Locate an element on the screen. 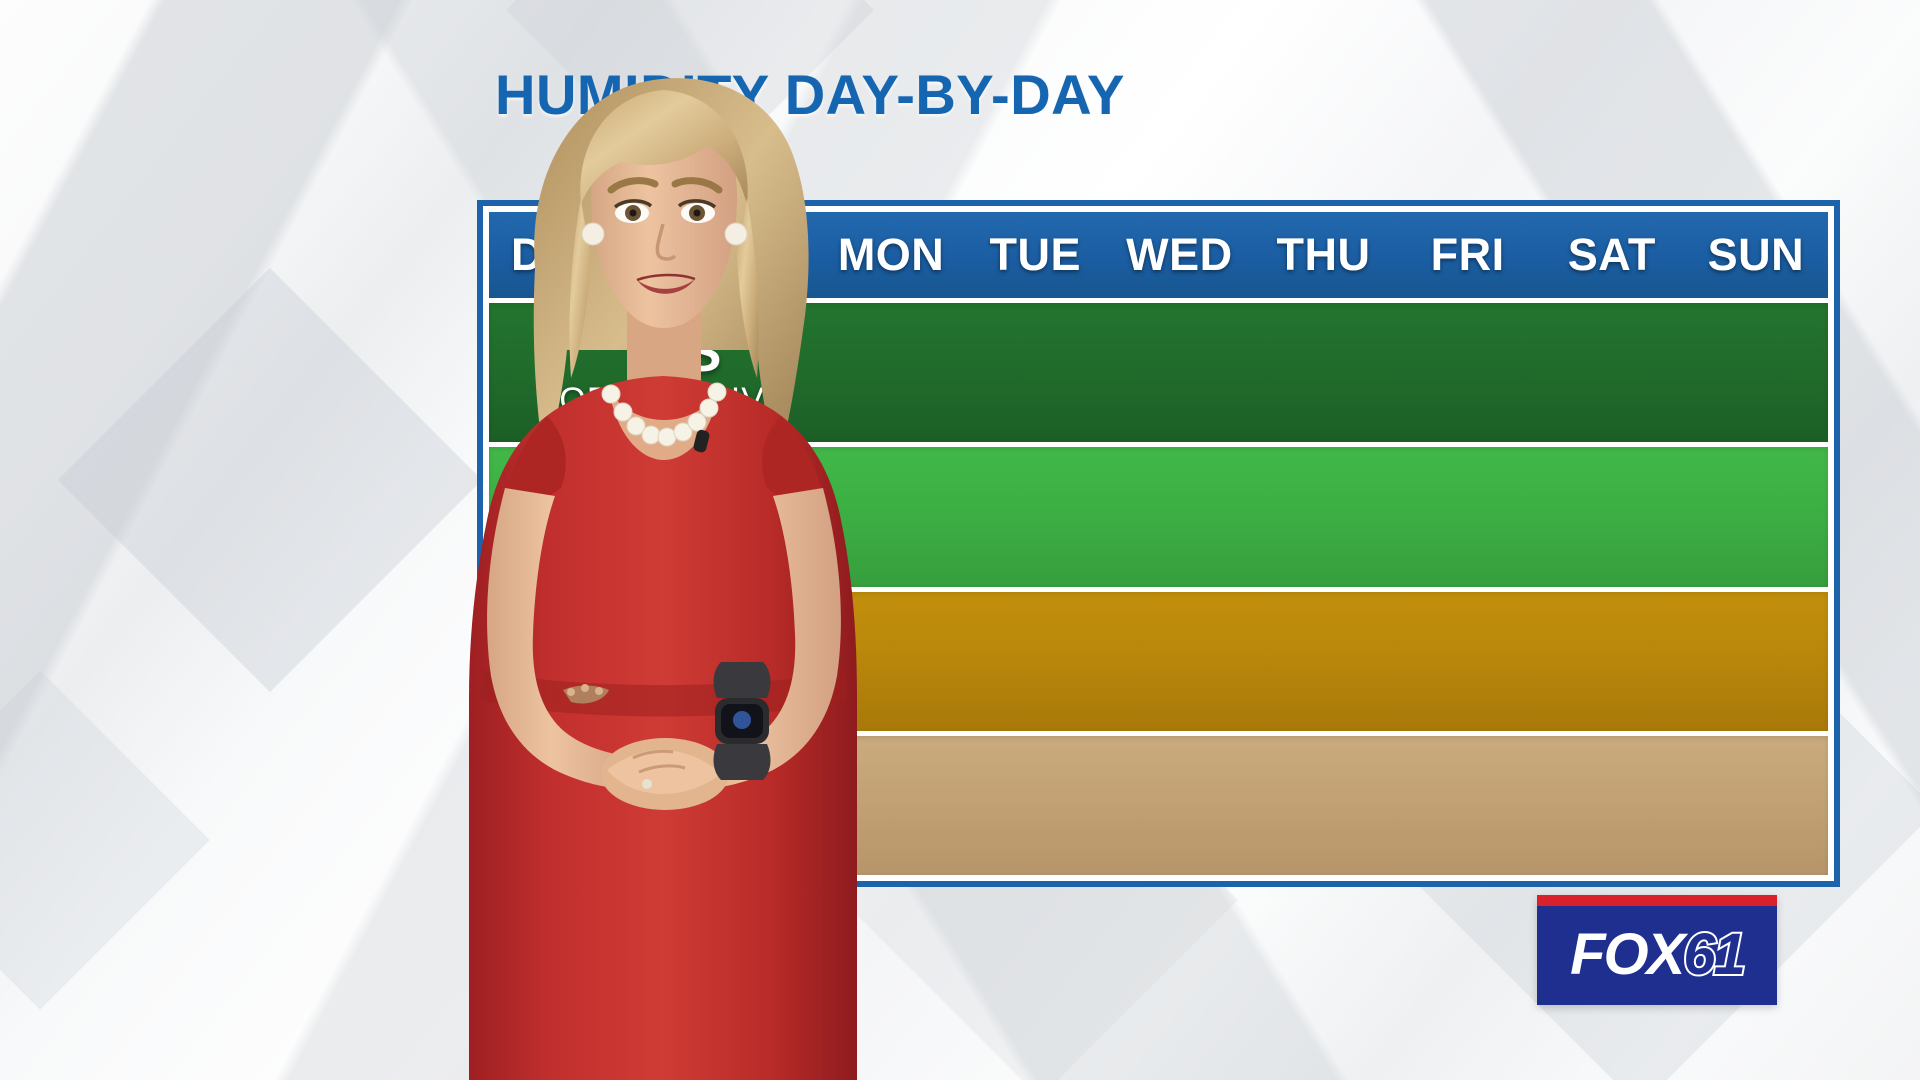 The width and height of the screenshot is (1920, 1080). dew-point-band-40s: 40S PLEASANT is located at coordinates (1158, 805).